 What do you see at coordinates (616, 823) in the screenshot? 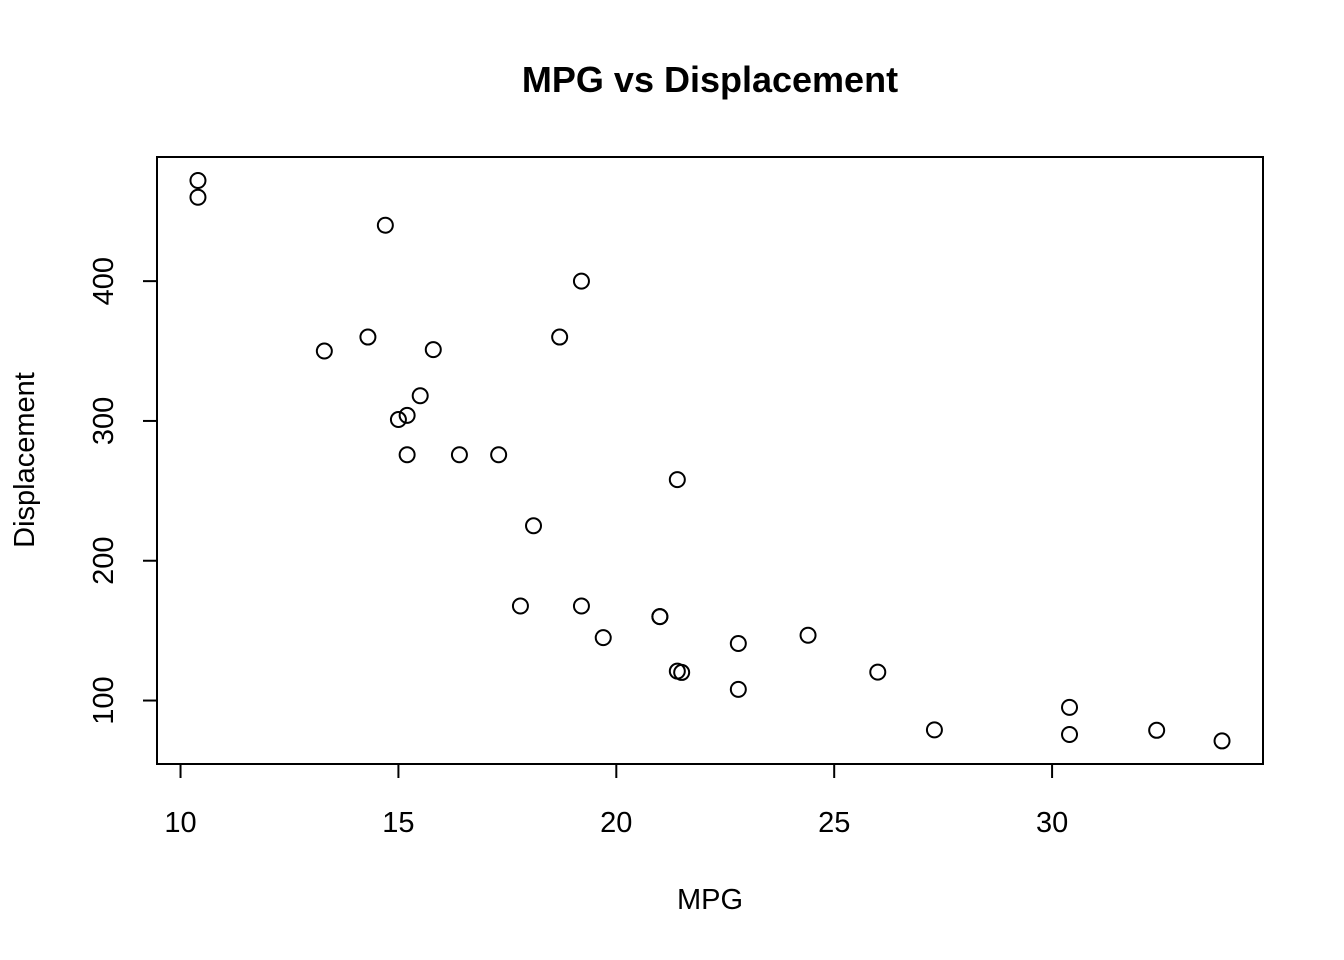
I see `x-tick-label: 20` at bounding box center [616, 823].